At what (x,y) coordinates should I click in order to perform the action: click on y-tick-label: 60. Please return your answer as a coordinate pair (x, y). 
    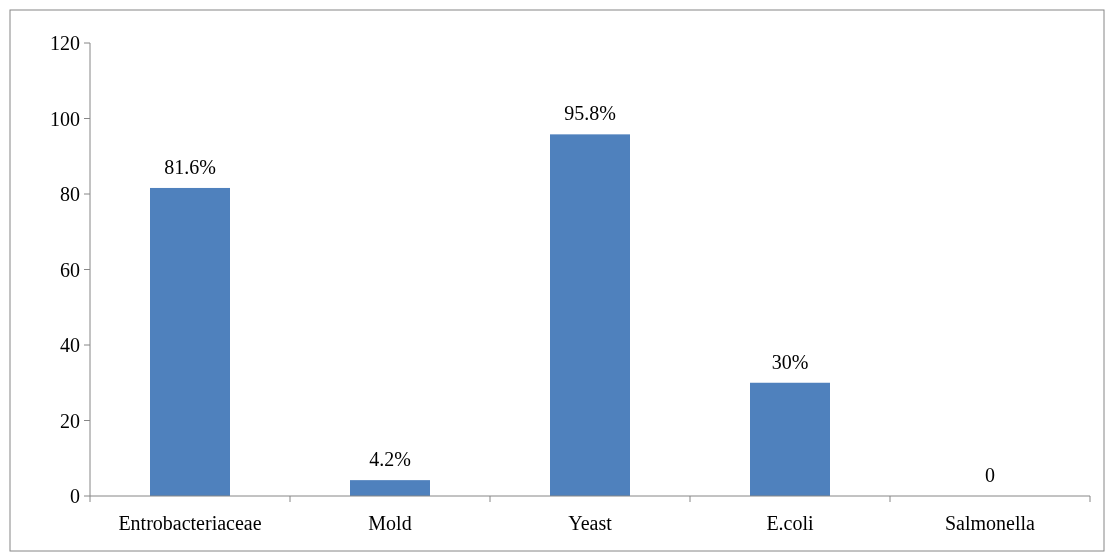
    Looking at the image, I should click on (70, 269).